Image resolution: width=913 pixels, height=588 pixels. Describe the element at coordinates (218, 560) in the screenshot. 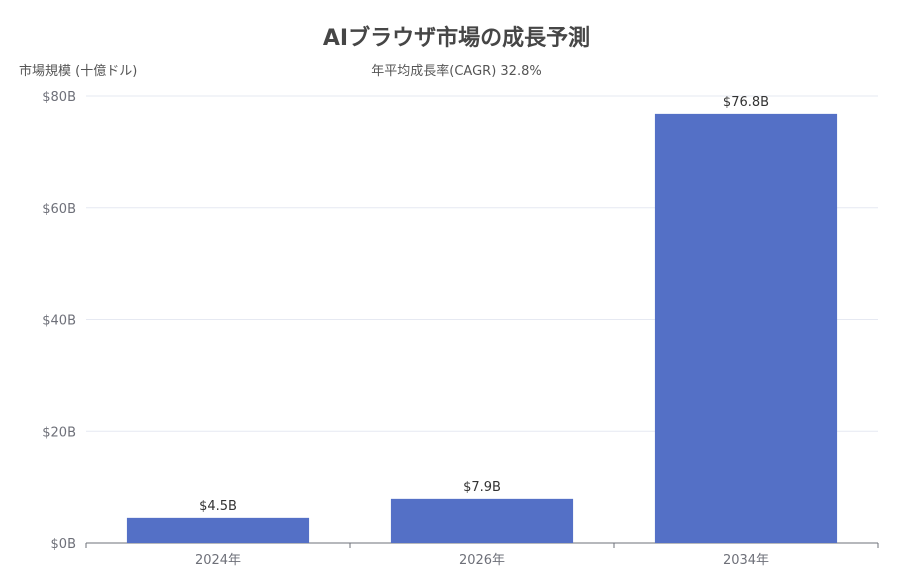

I see `x-tick-label: 2024年` at that location.